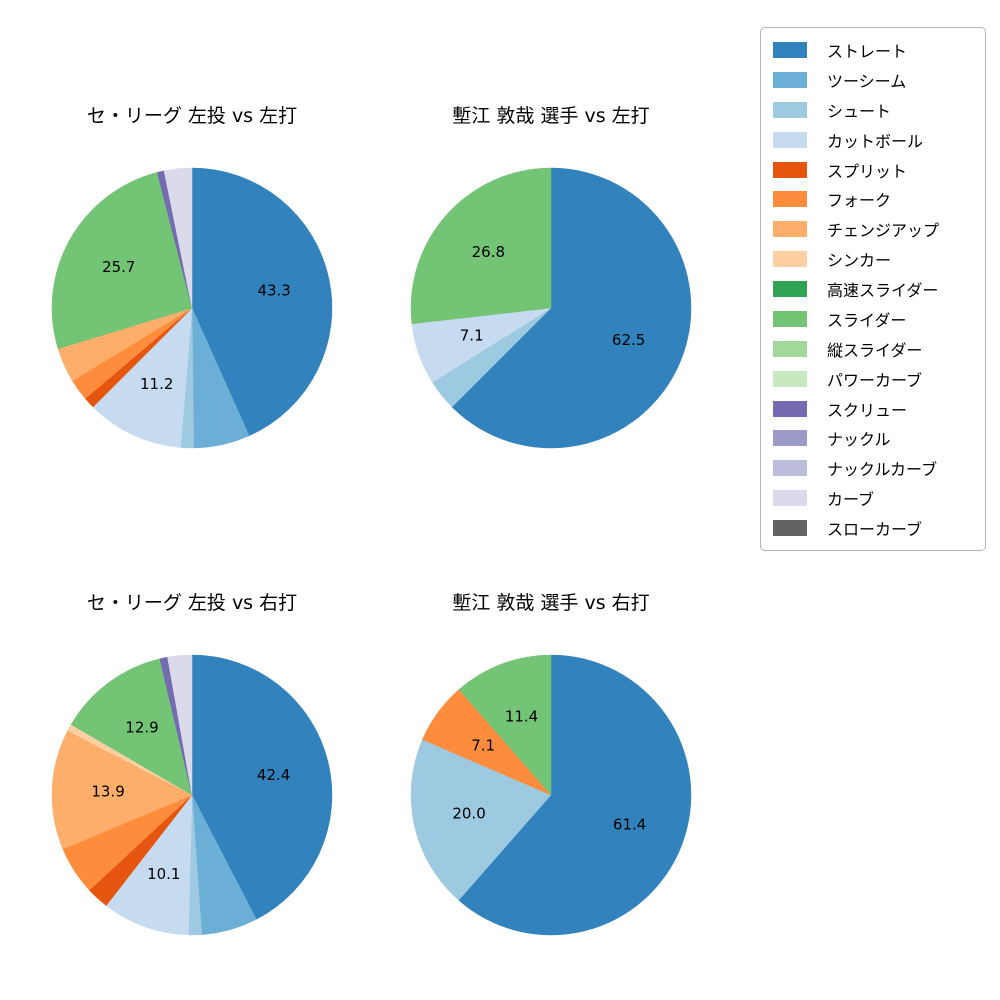  I want to click on legend-label: スライダー, so click(867, 320).